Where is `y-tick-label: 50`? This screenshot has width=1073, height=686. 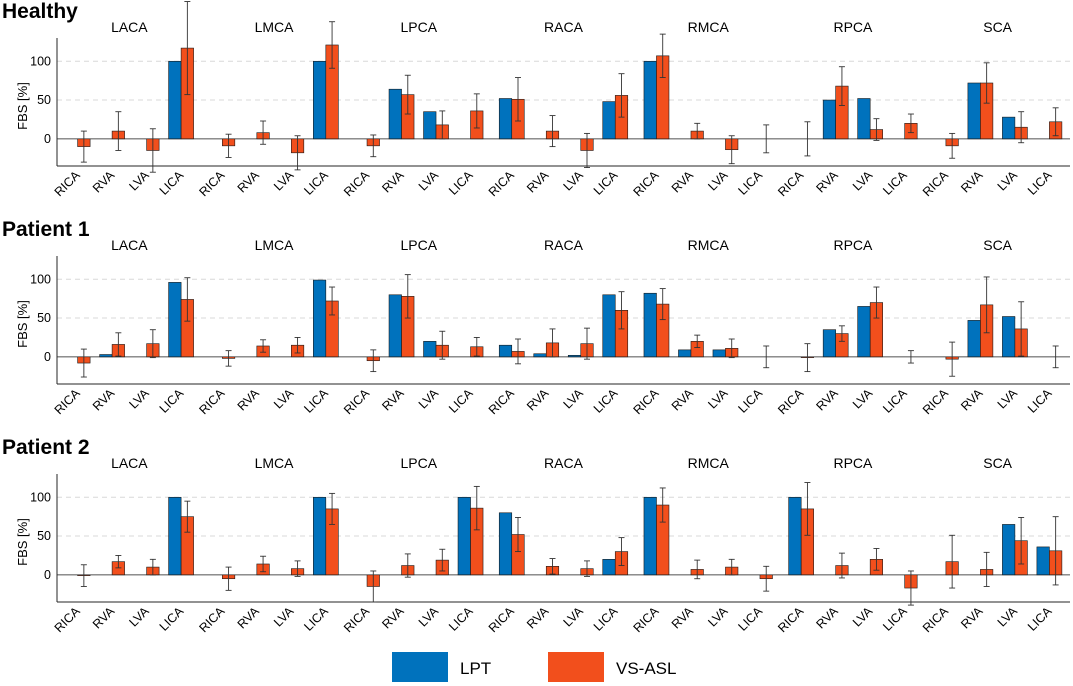
y-tick-label: 50 is located at coordinates (44, 318).